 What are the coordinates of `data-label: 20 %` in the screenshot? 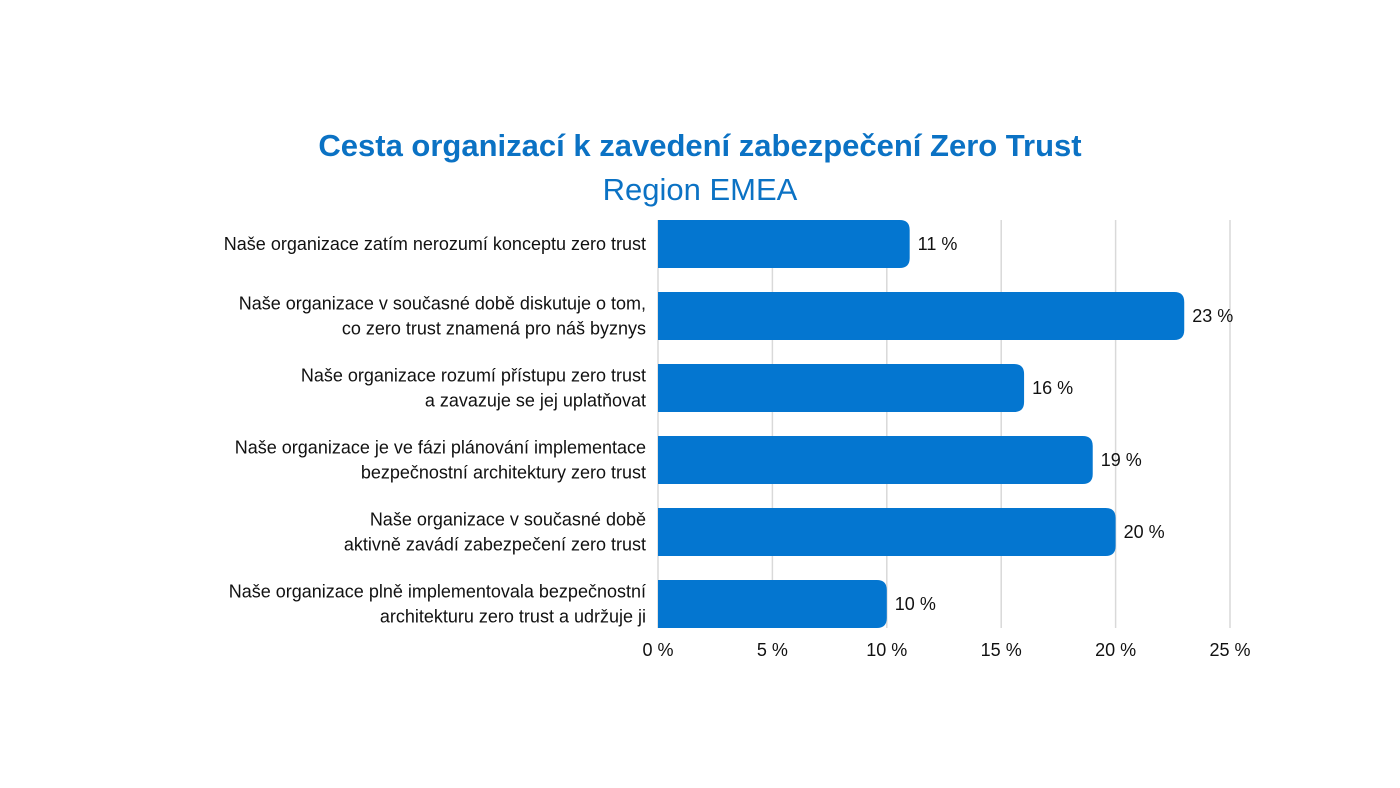 It's located at (1144, 532).